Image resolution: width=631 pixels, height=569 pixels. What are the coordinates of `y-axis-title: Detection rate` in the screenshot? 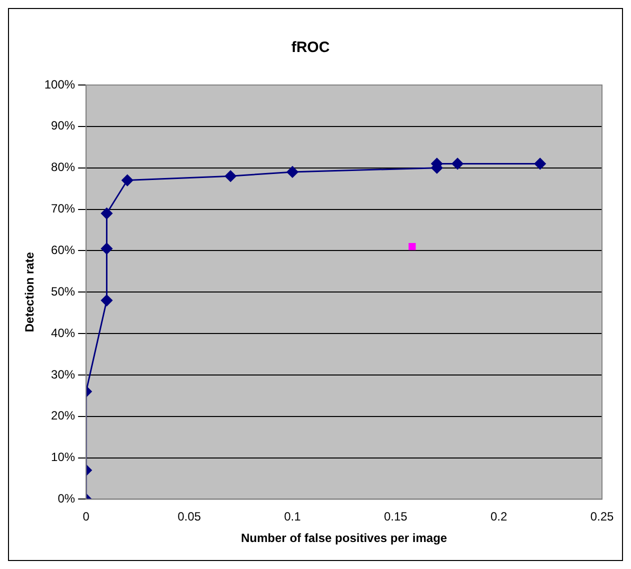 It's located at (29, 292).